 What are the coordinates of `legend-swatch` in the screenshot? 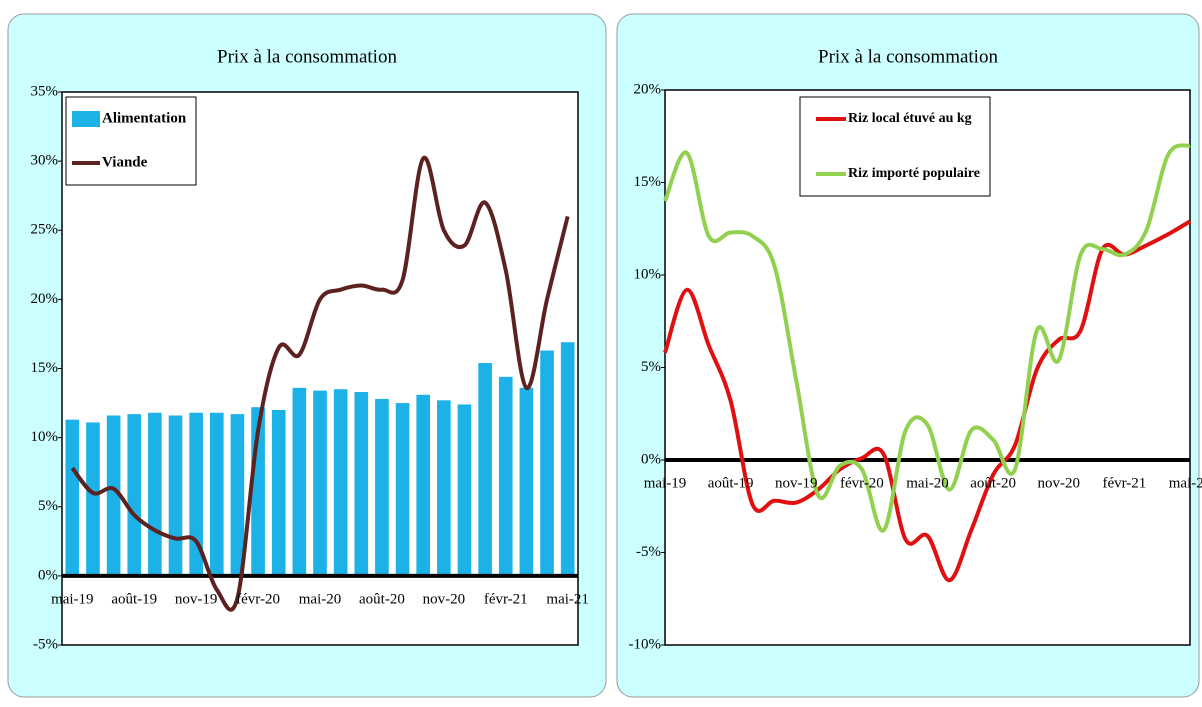 It's located at (86, 119).